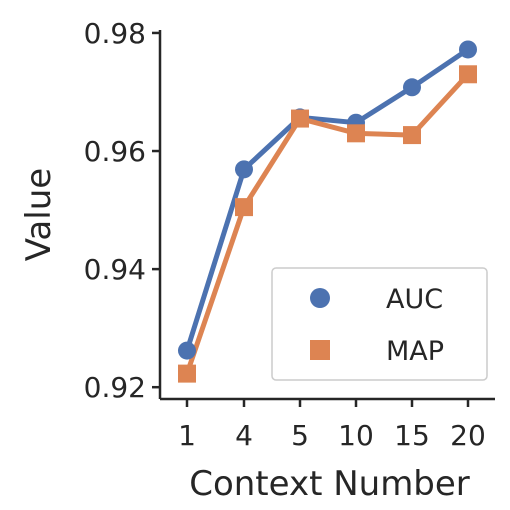 The width and height of the screenshot is (510, 510). What do you see at coordinates (332, 425) in the screenshot?
I see `x-ticks: 1 4 5 10 15 20` at bounding box center [332, 425].